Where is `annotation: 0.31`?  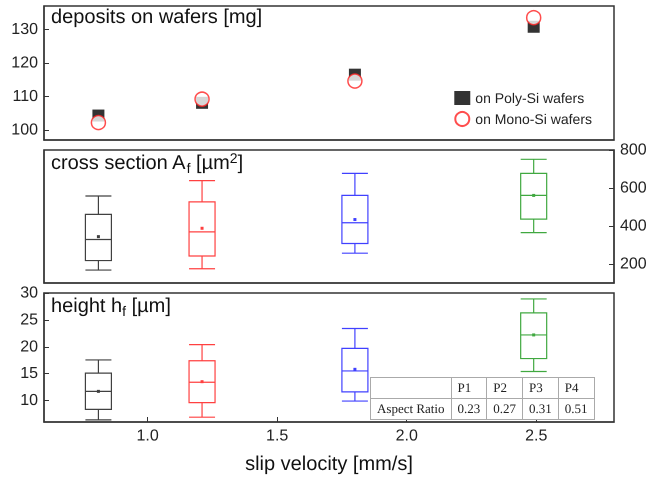 annotation: 0.31 is located at coordinates (540, 409).